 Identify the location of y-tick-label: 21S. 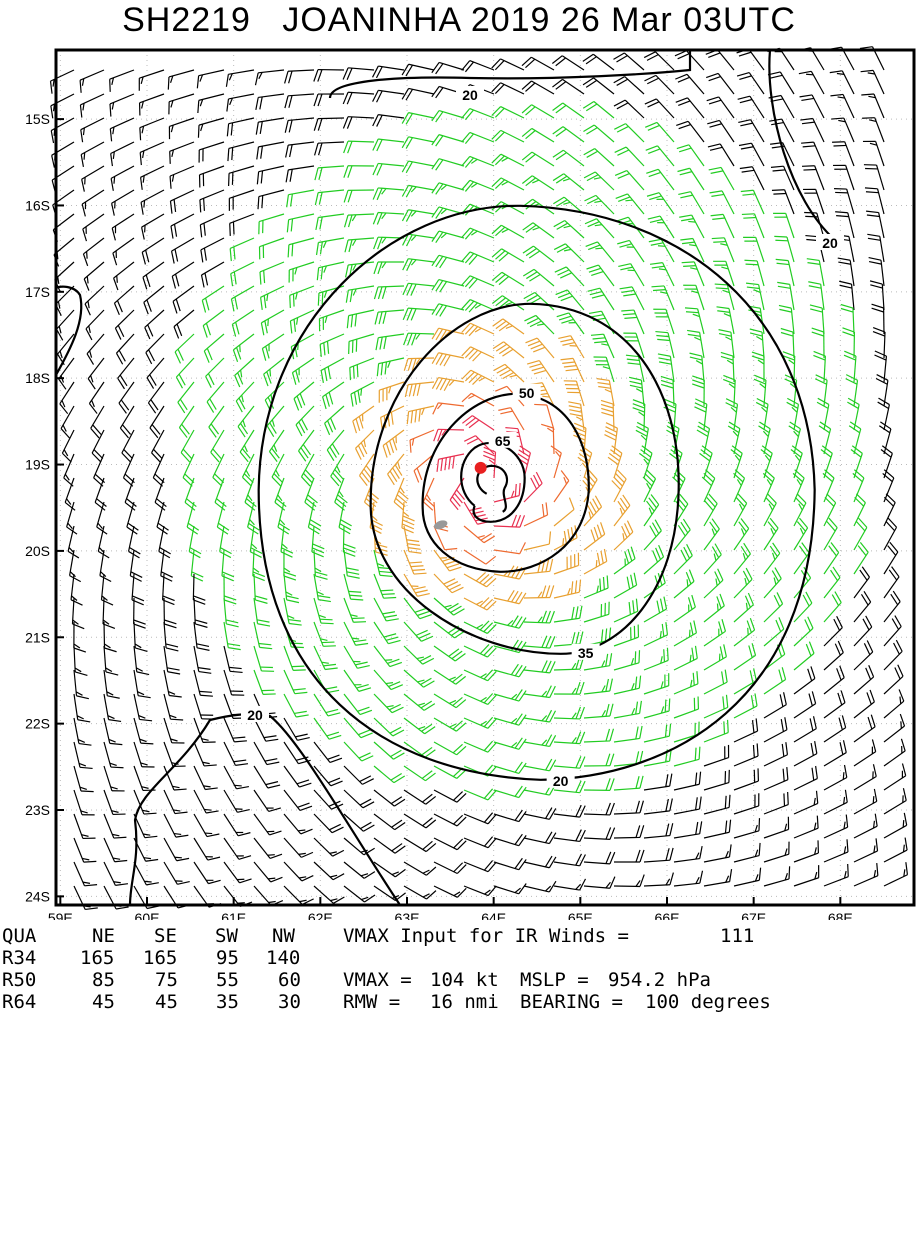
(37, 637).